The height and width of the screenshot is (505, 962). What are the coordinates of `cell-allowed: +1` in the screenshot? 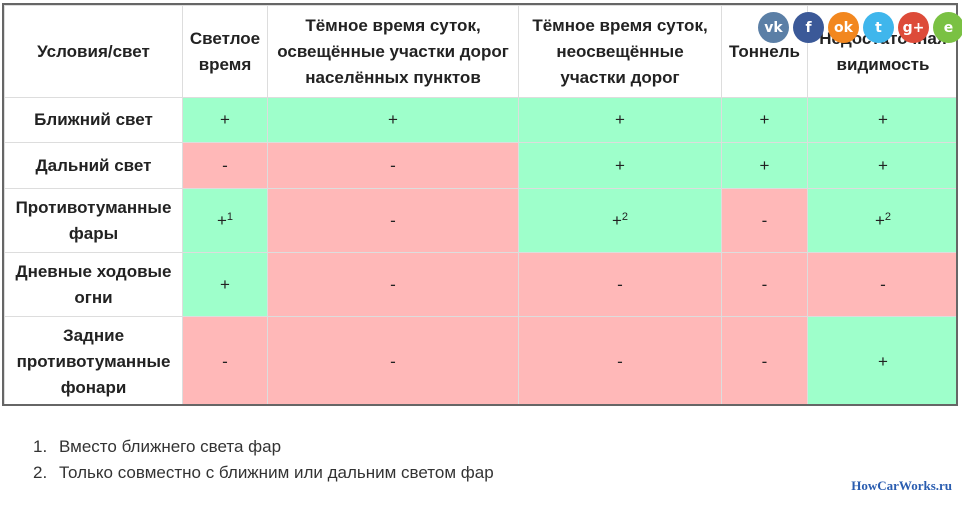 It's located at (225, 220).